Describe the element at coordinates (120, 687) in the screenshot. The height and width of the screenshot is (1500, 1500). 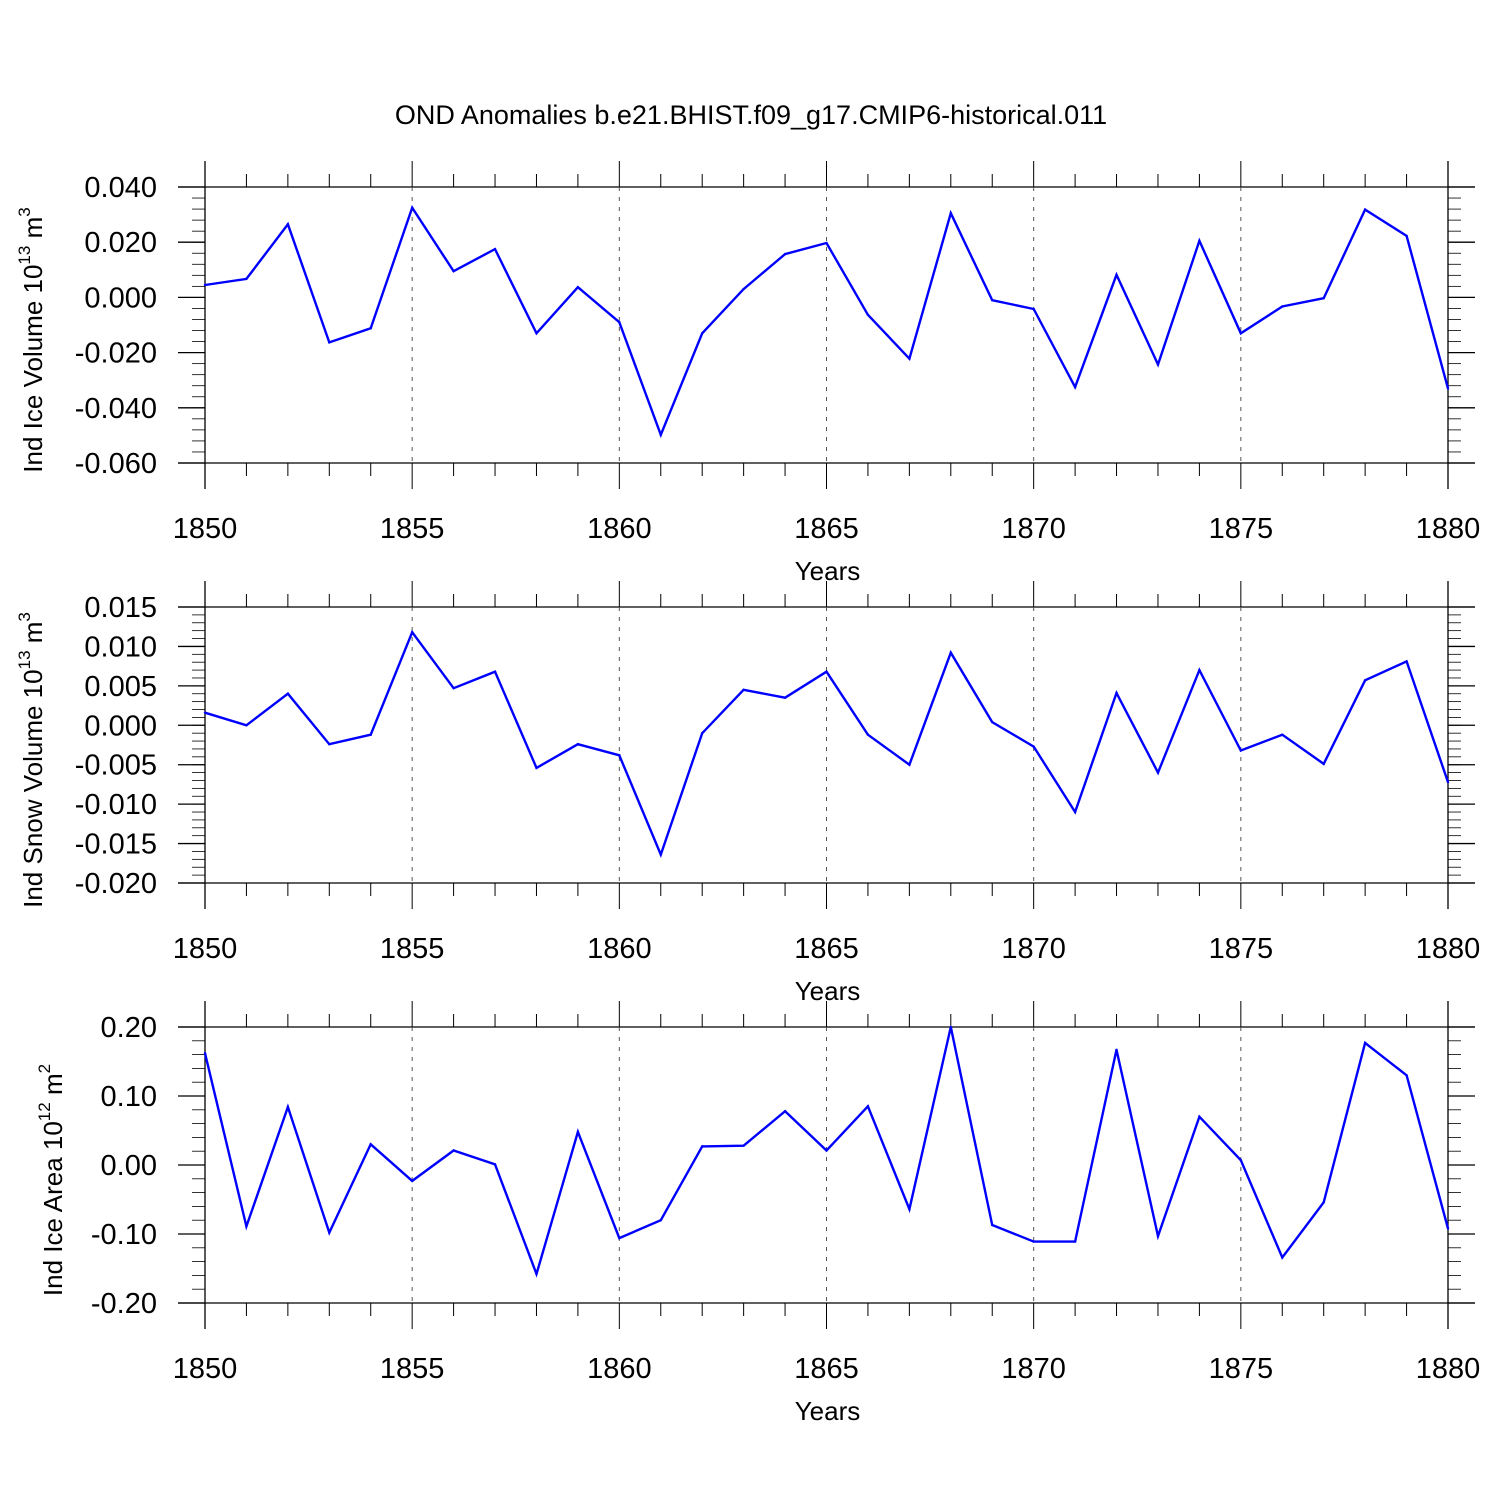
I see `y-tick-label: 0.005` at that location.